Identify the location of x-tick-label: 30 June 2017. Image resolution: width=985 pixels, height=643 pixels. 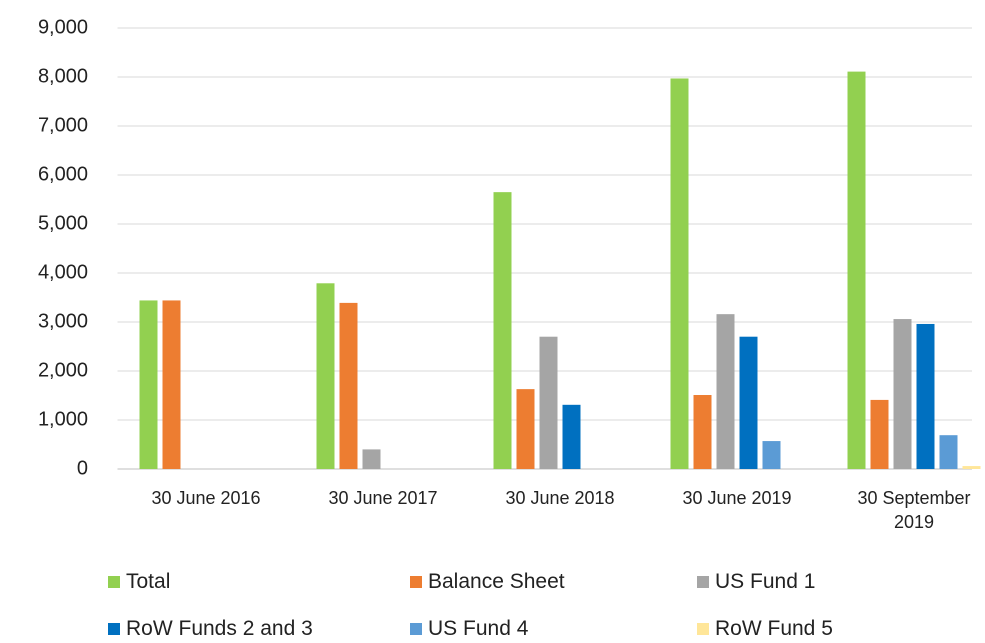
(383, 498).